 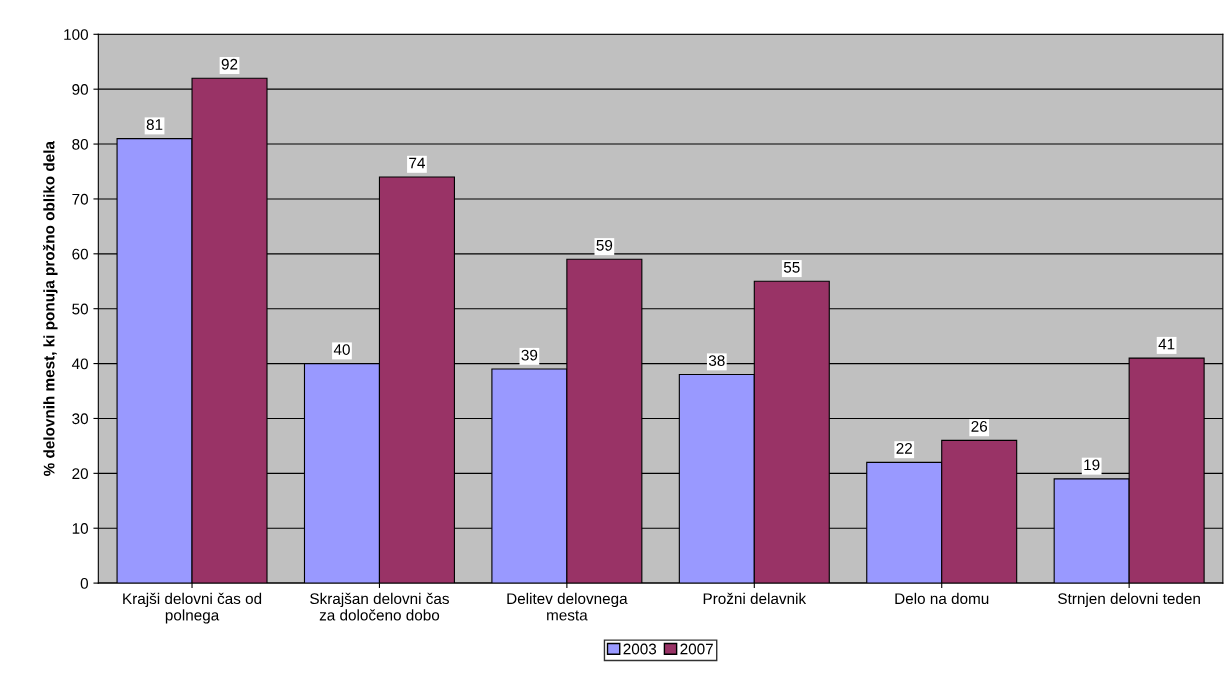 I want to click on data-label: 26, so click(x=979, y=426).